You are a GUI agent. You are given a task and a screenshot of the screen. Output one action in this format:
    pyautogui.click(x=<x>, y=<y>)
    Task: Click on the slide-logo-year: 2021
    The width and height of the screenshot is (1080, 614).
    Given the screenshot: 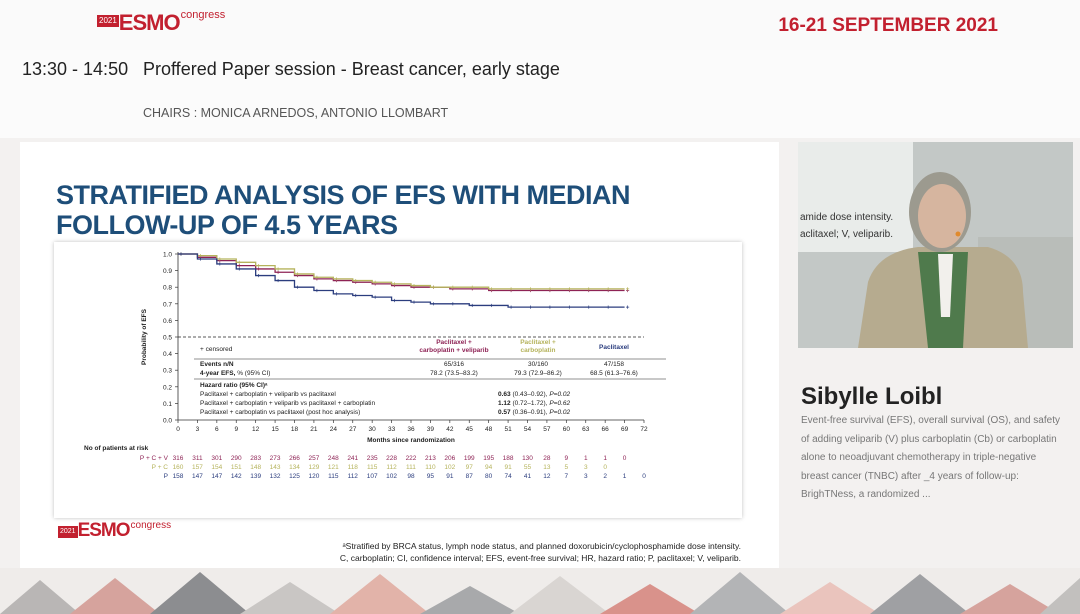 What is the action you would take?
    pyautogui.click(x=68, y=532)
    